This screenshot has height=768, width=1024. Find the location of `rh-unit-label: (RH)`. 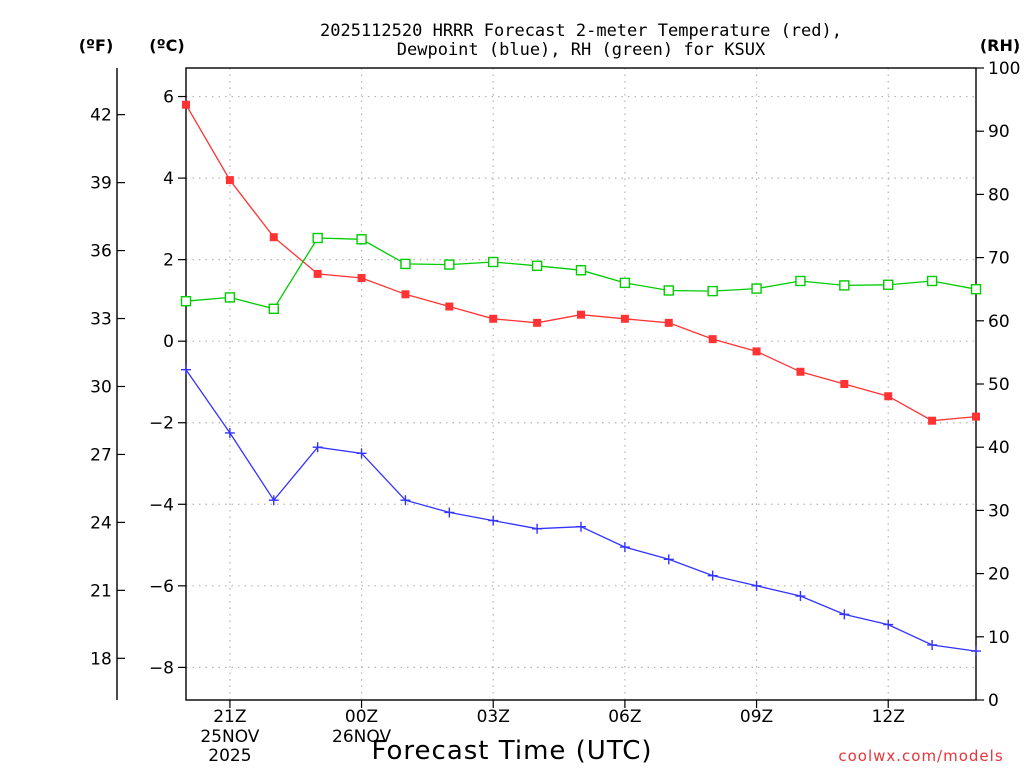

rh-unit-label: (RH) is located at coordinates (1000, 45).